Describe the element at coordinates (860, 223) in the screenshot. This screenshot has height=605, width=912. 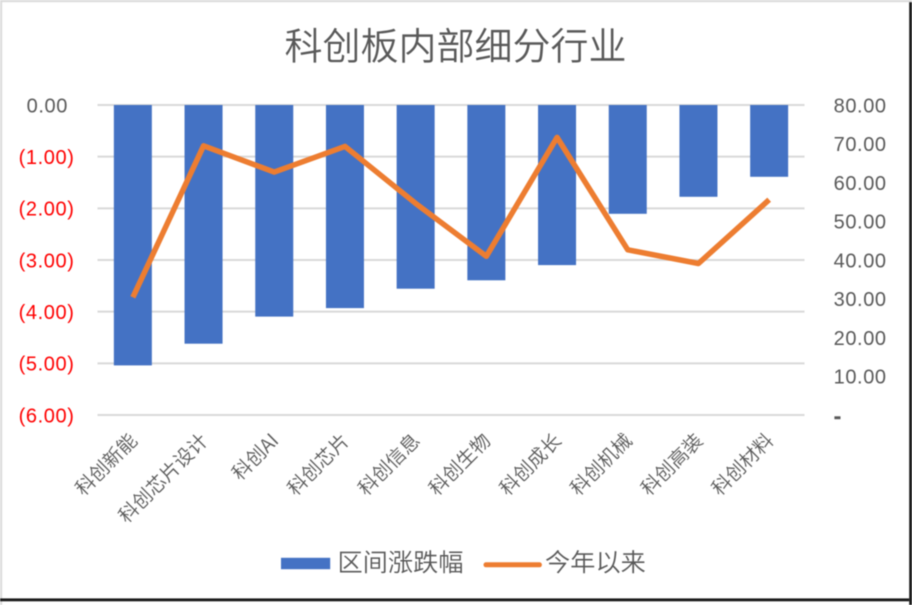
I see `svg-text: 50.00` at that location.